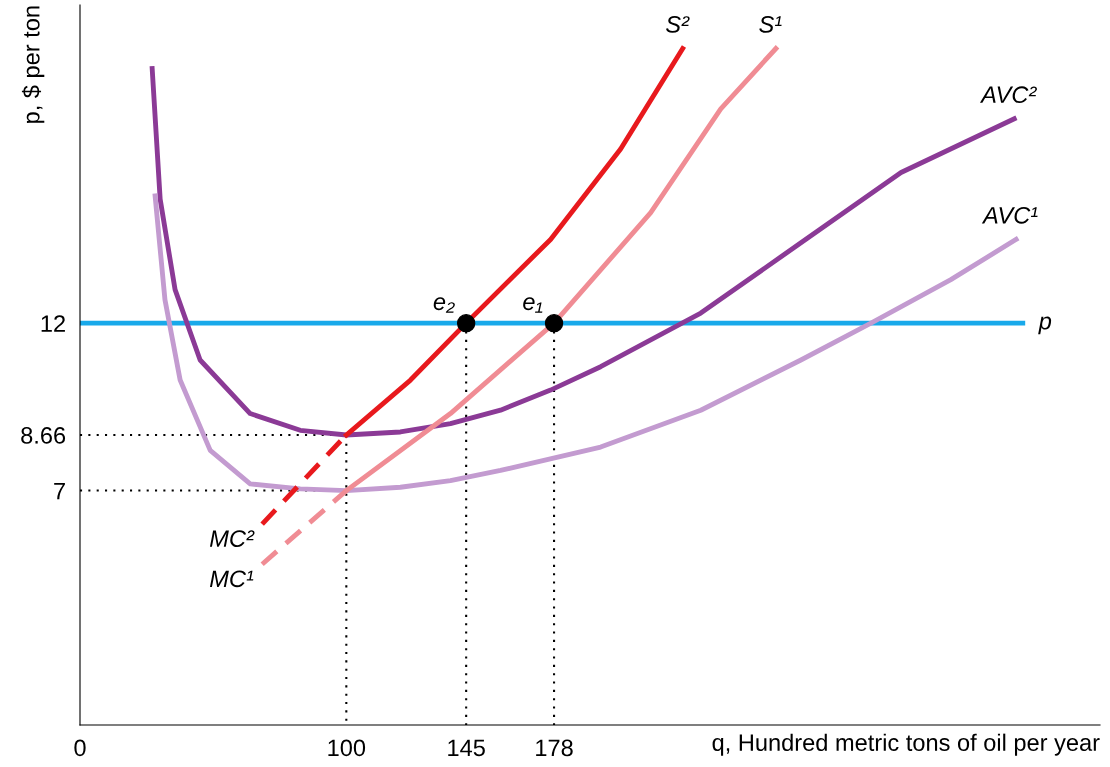  I want to click on series-label: MC¹, so click(231, 579).